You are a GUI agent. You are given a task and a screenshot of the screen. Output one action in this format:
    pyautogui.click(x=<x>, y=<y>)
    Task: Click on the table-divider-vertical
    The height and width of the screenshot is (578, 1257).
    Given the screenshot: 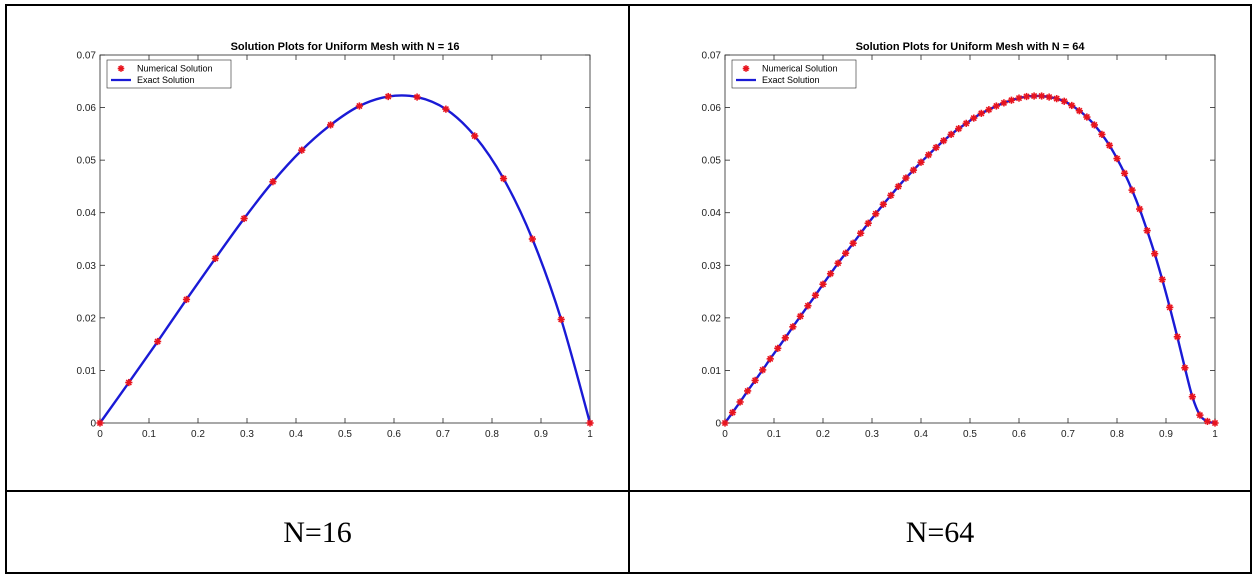 What is the action you would take?
    pyautogui.click(x=629, y=289)
    